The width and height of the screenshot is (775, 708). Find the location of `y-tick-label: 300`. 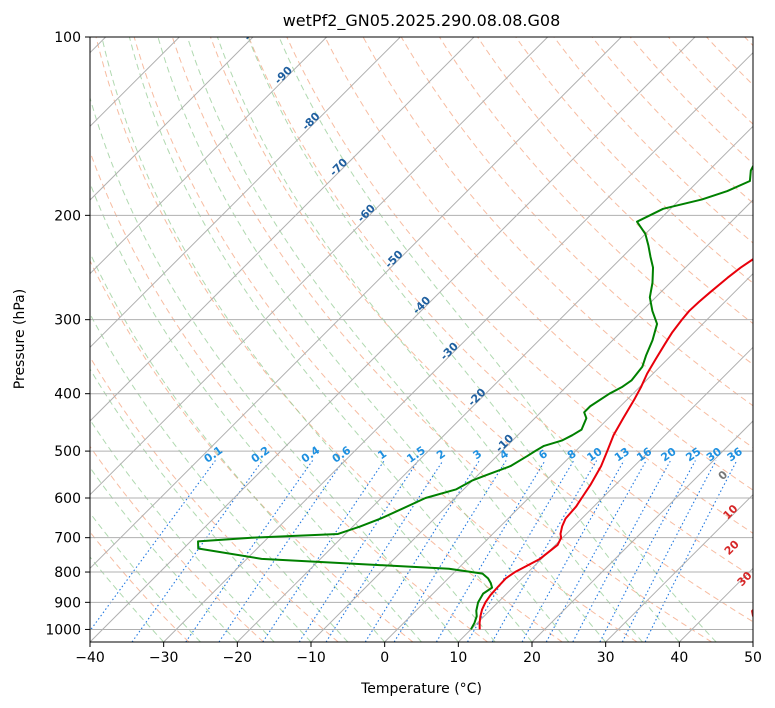

y-tick-label: 300 is located at coordinates (67, 321).